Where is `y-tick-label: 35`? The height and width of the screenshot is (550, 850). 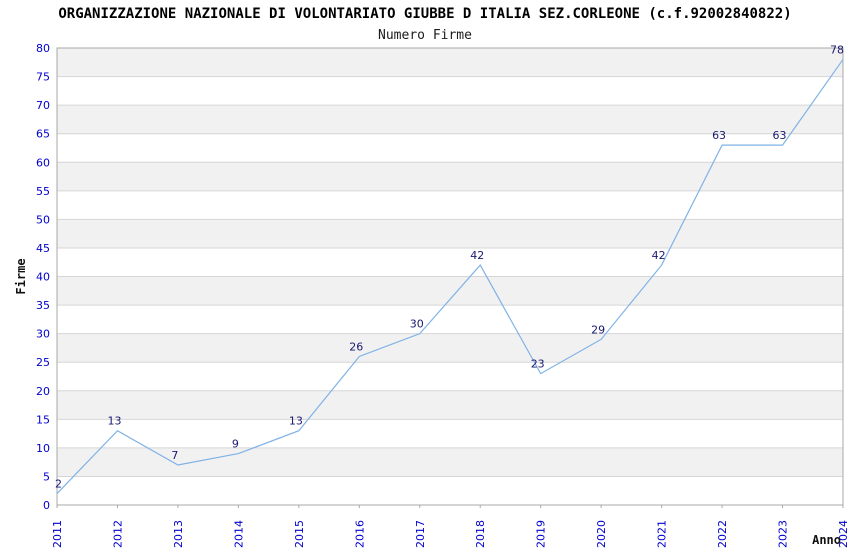 y-tick-label: 35 is located at coordinates (43, 305).